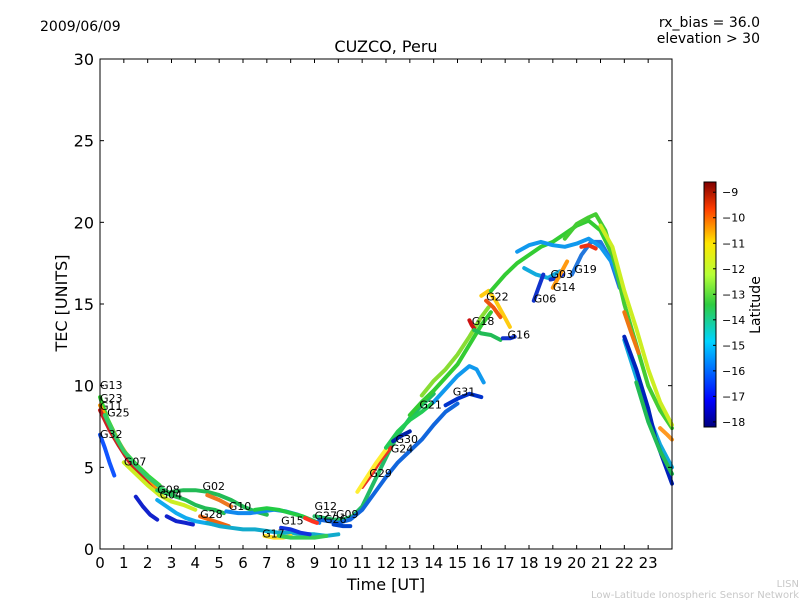 The width and height of the screenshot is (800, 600). Describe the element at coordinates (458, 384) in the screenshot. I see `satellite-track-g31` at that location.